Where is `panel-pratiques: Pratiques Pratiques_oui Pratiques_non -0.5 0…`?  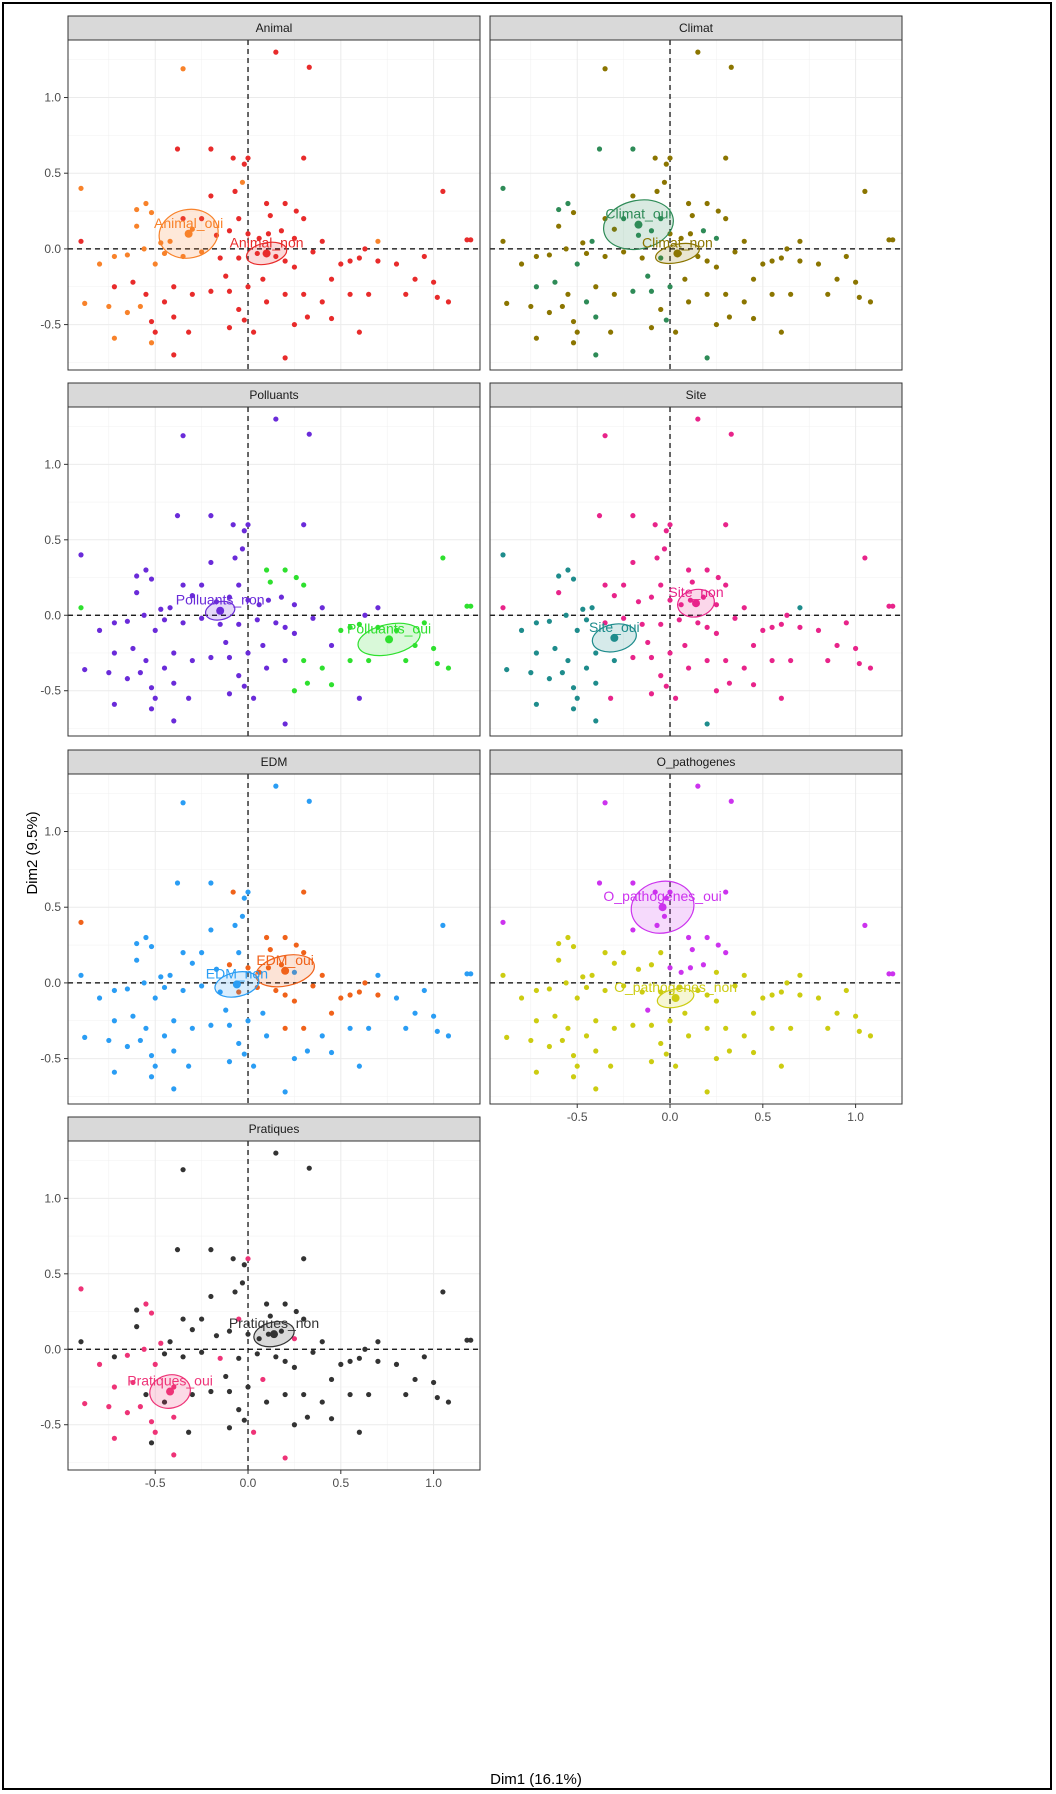
panel-pratiques: Pratiques Pratiques_oui Pratiques_non -0.5 0… is located at coordinates (260, 1303).